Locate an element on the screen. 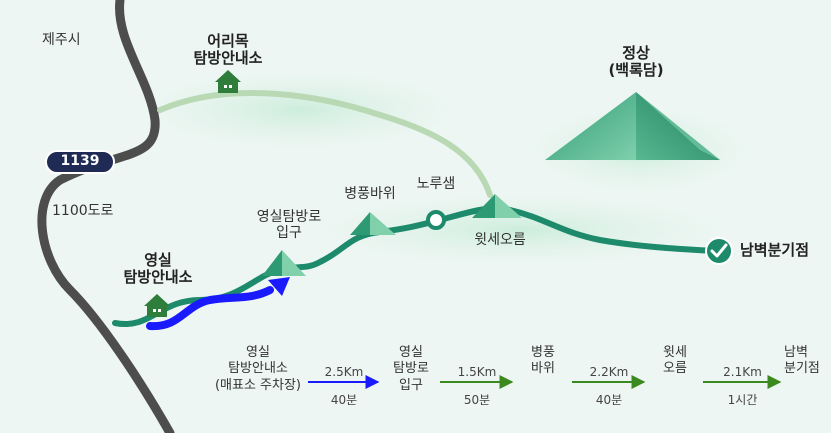  route-stop-line: 오름 is located at coordinates (675, 369).